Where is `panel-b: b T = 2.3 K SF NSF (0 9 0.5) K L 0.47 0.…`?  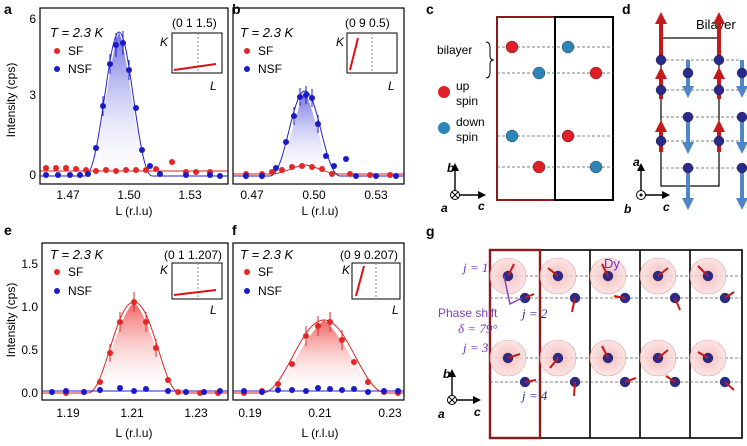
panel-b: b T = 2.3 K SF NSF (0 9 0.5) K L 0.47 0.… is located at coordinates (318, 109).